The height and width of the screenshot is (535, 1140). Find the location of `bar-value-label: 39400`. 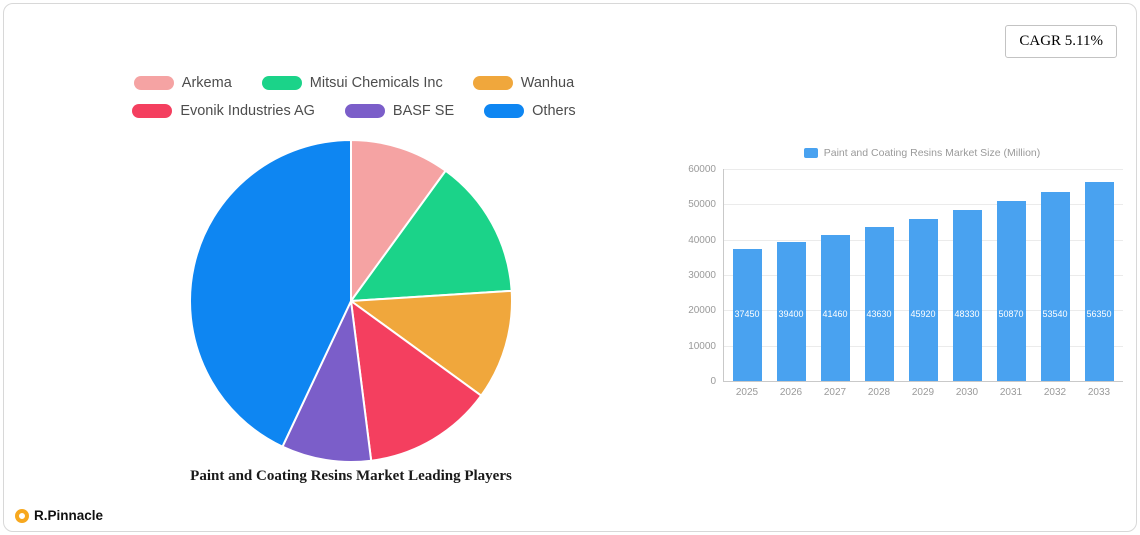

bar-value-label: 39400 is located at coordinates (791, 314).